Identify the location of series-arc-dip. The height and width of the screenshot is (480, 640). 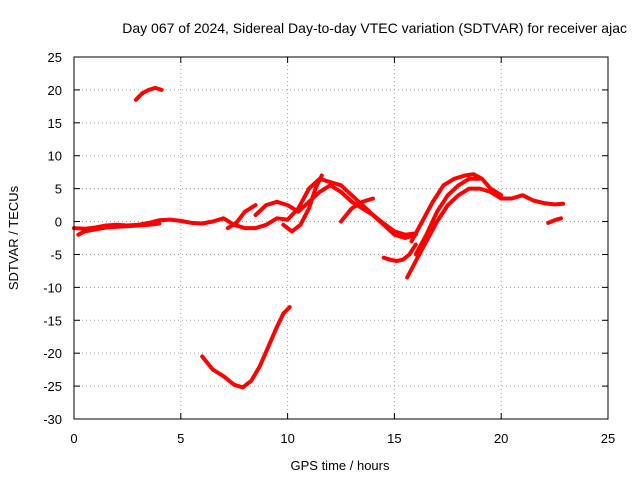
(246, 347).